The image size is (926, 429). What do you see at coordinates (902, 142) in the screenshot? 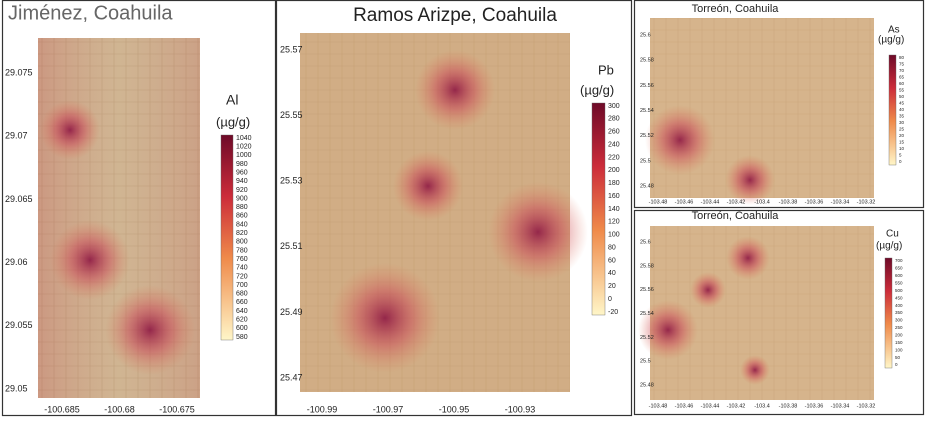
I see `colorbar-tick-label: 15` at bounding box center [902, 142].